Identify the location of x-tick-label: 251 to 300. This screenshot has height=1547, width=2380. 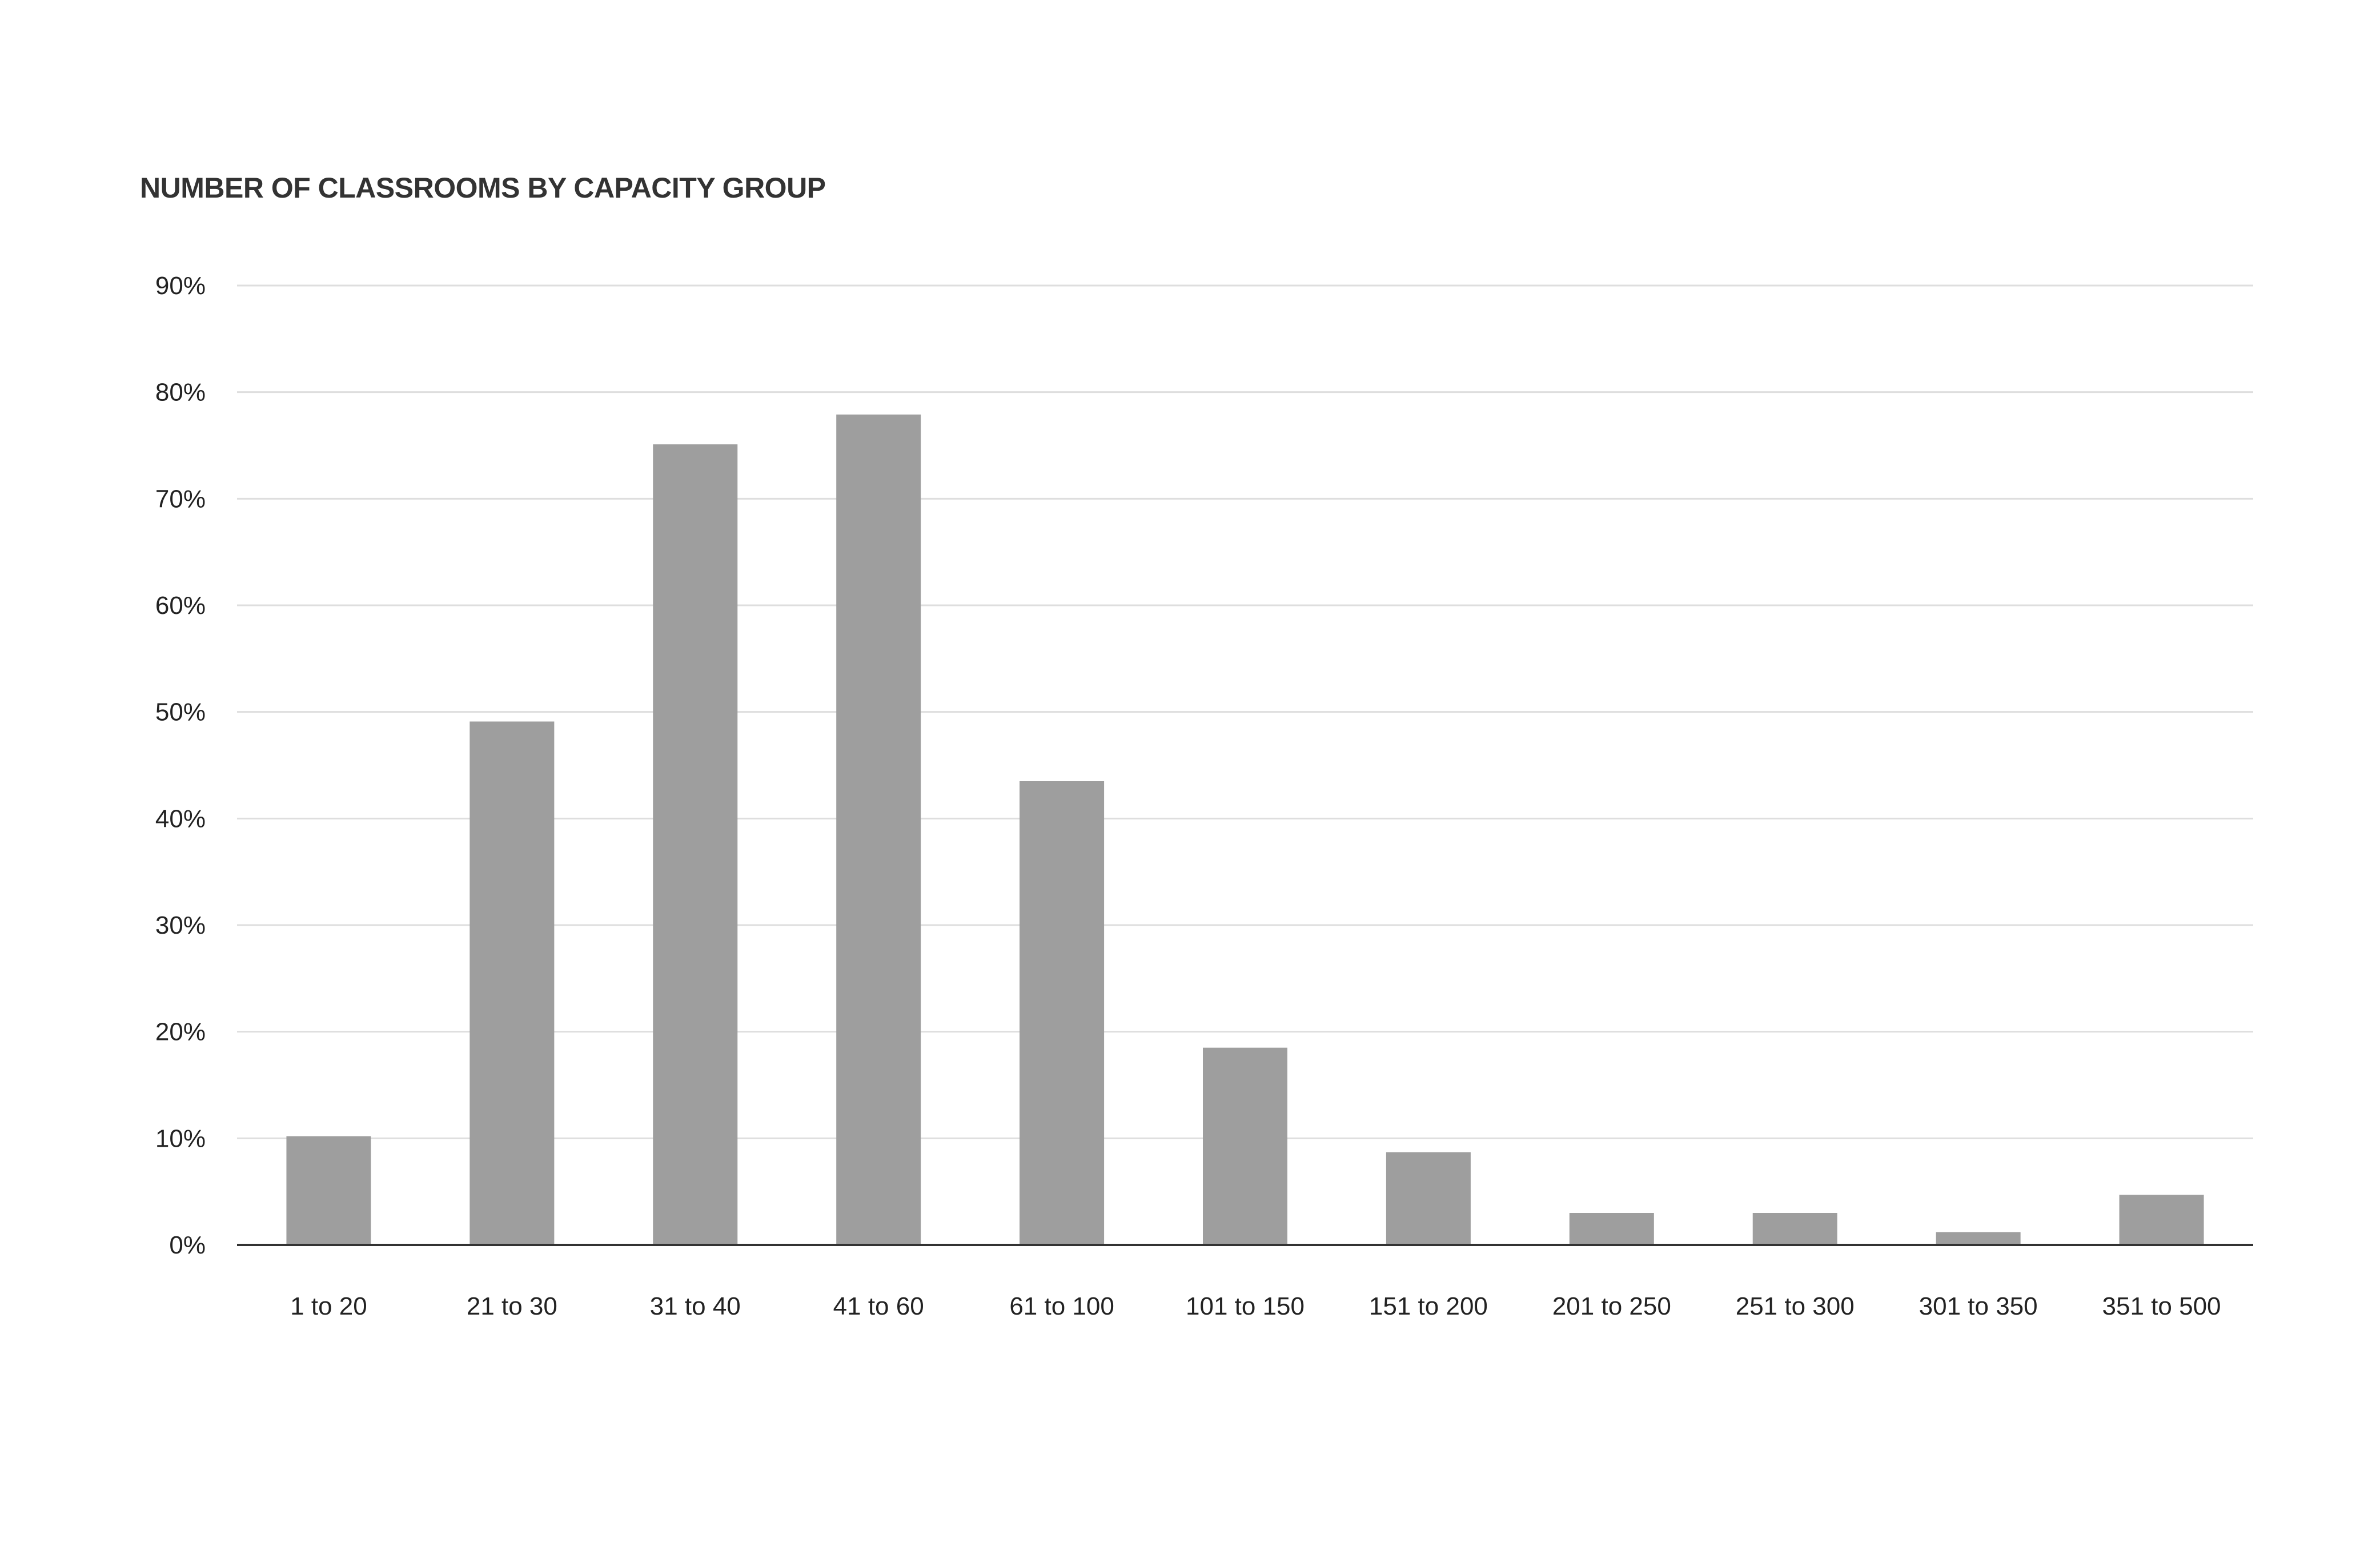
(1795, 1306).